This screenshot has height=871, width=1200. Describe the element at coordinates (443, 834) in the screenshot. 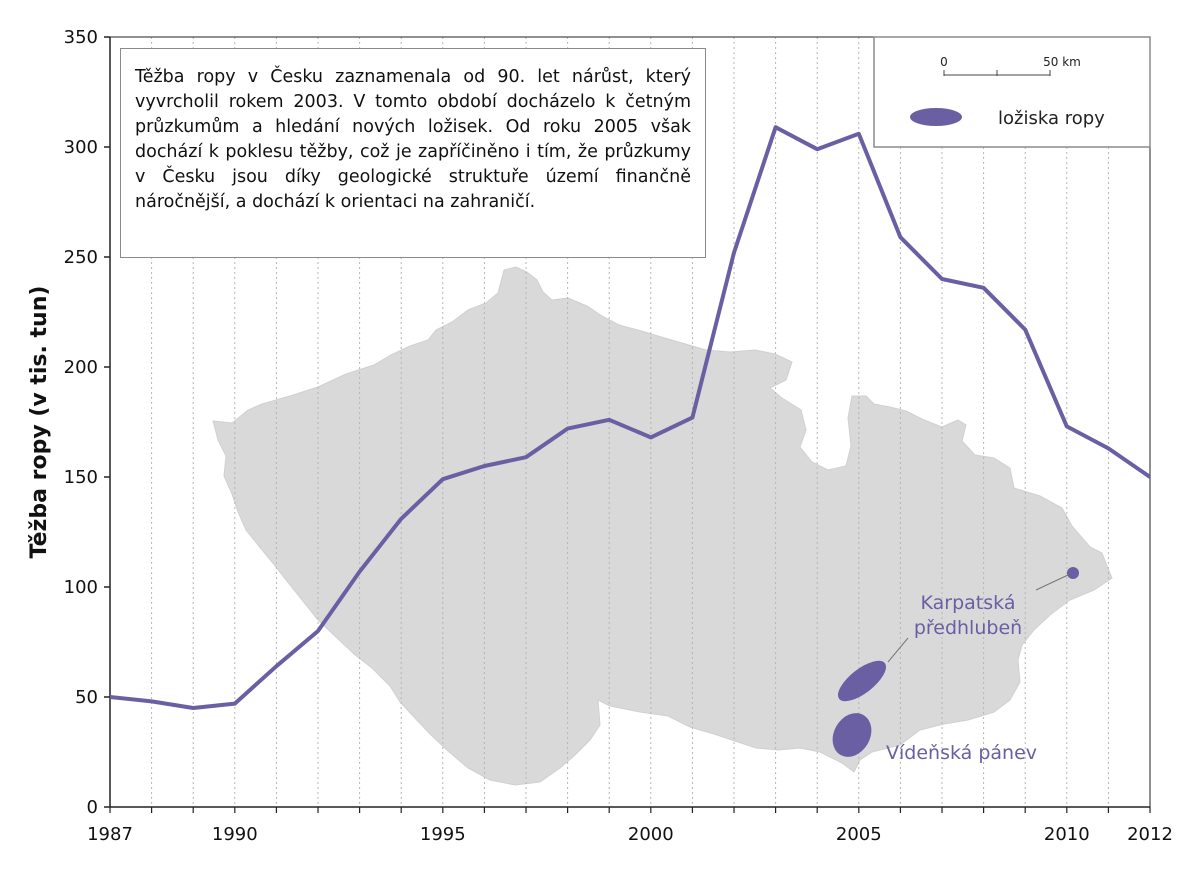

I see `x-tick-label: 1995` at that location.